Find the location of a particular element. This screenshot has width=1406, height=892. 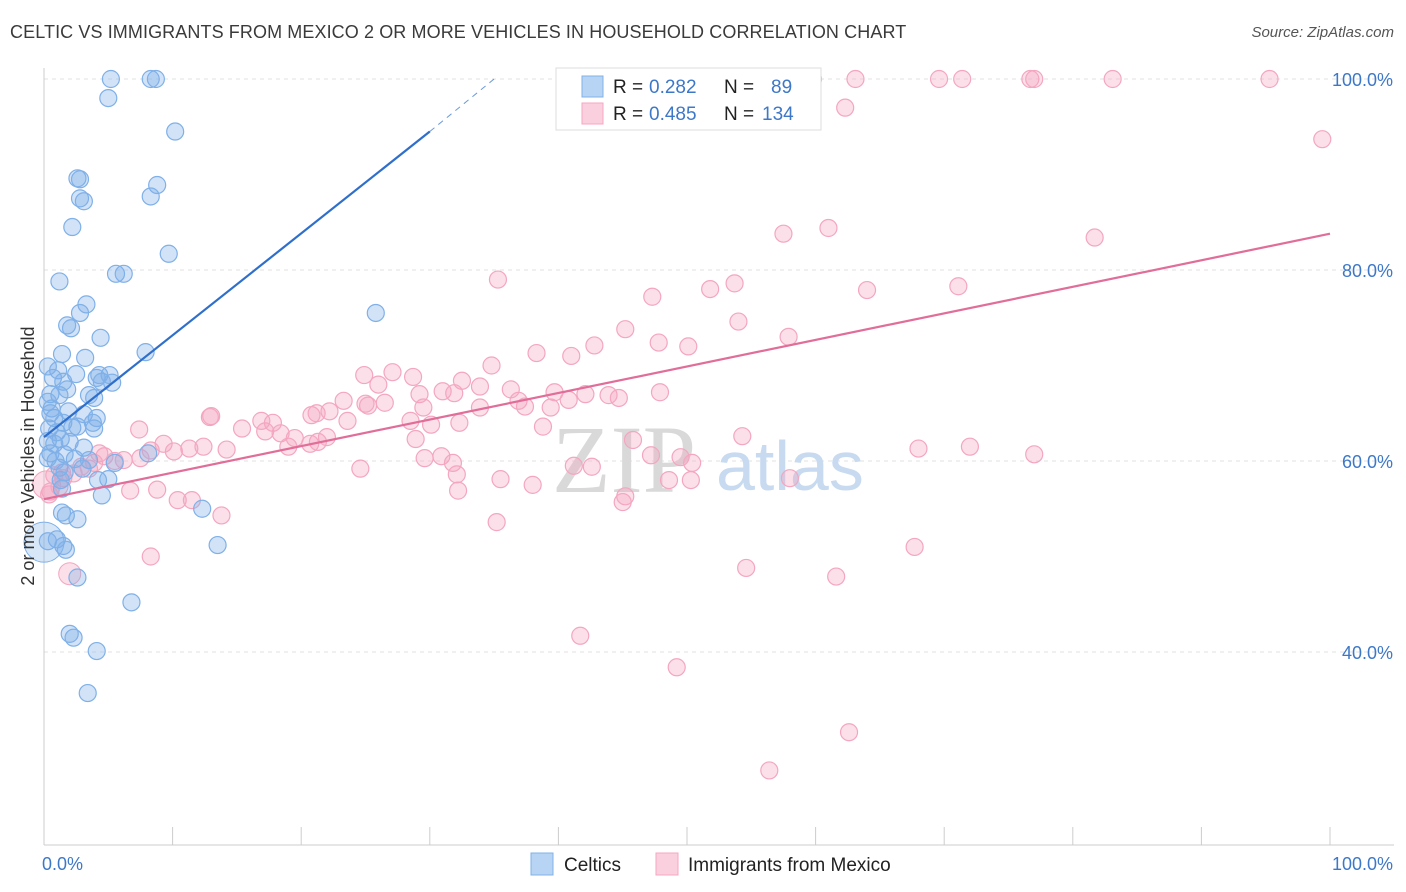

point-celtics-large is located at coordinates (44, 542).